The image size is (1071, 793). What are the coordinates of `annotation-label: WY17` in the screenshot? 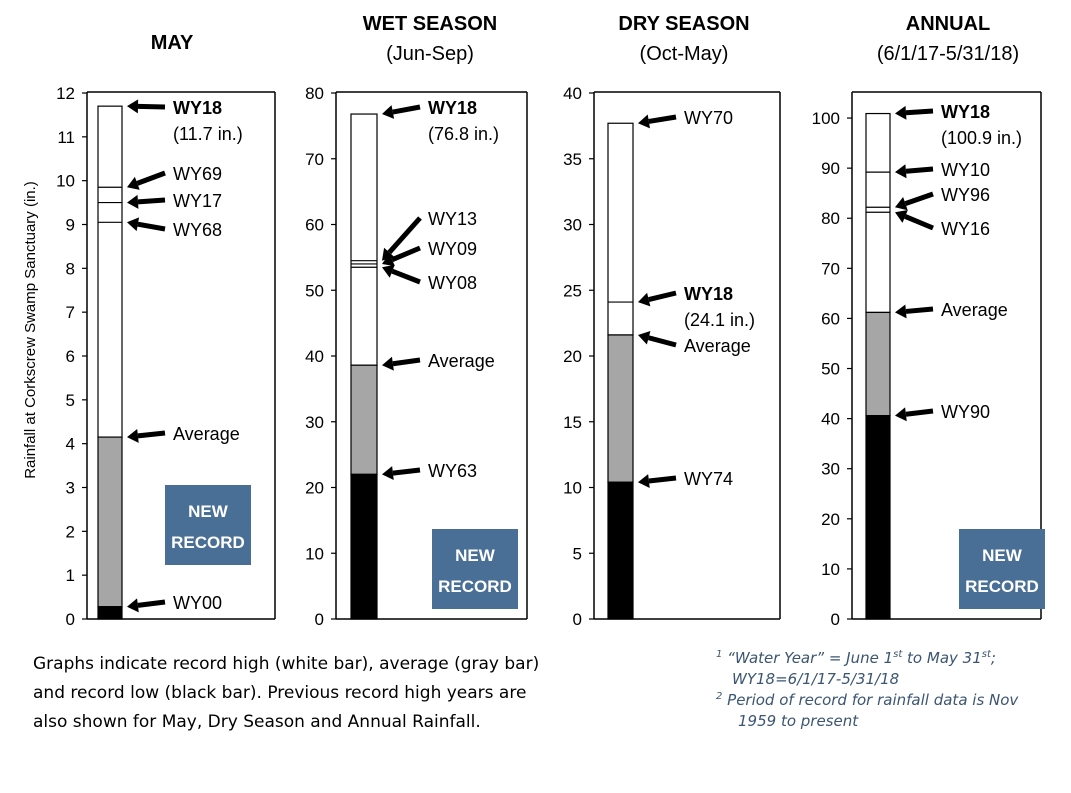 It's located at (197, 201).